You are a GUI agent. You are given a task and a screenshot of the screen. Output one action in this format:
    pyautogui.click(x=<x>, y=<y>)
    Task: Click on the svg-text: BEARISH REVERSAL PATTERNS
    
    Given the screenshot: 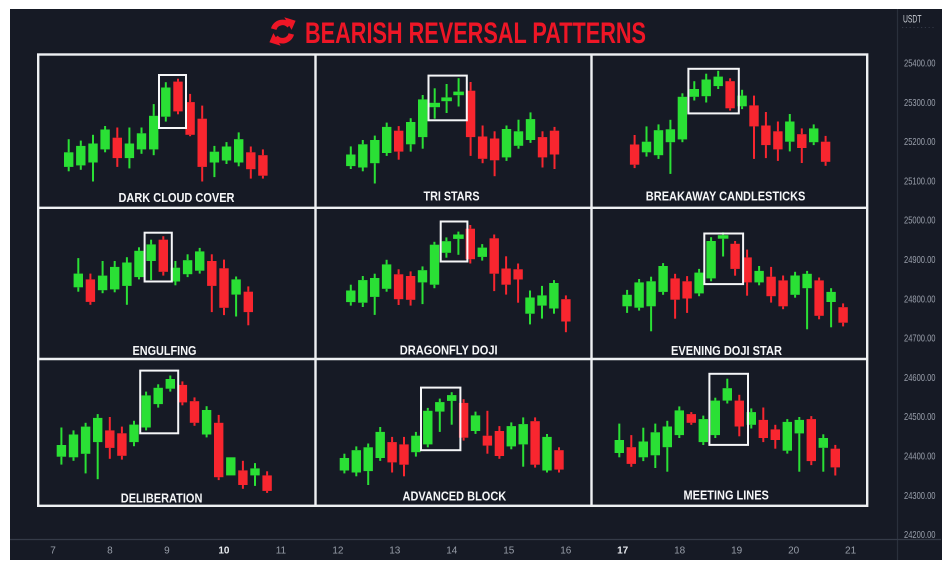 What is the action you would take?
    pyautogui.click(x=475, y=34)
    